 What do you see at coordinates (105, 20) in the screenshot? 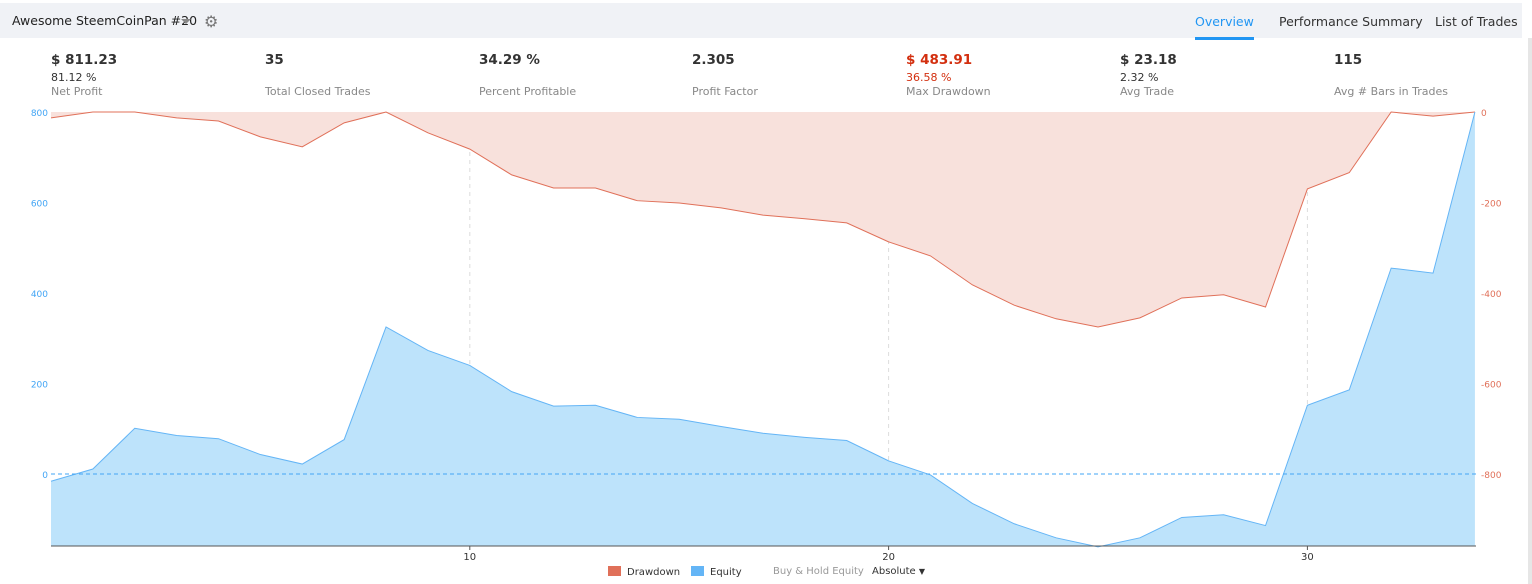
I see `strategy-title: Awesome SteemCoinPan #20` at bounding box center [105, 20].